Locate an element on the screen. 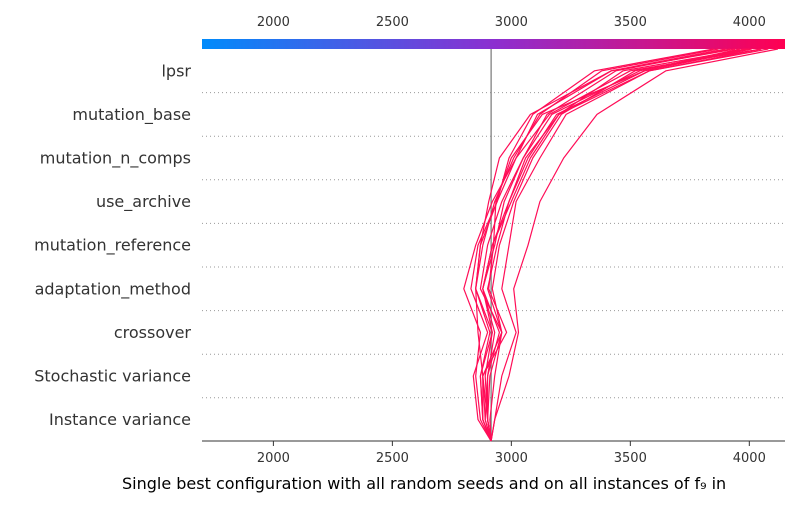 The height and width of the screenshot is (509, 800). feature-label: crossover is located at coordinates (153, 332).